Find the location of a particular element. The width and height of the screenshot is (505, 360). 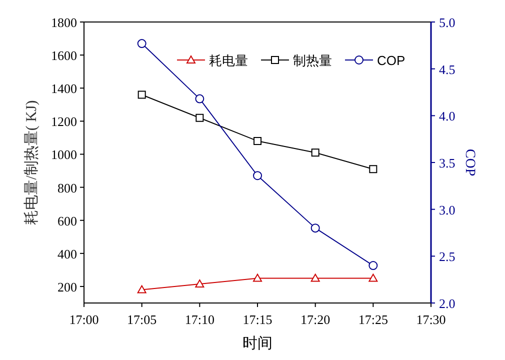

y-tick-label: 1200 is located at coordinates (64, 122).